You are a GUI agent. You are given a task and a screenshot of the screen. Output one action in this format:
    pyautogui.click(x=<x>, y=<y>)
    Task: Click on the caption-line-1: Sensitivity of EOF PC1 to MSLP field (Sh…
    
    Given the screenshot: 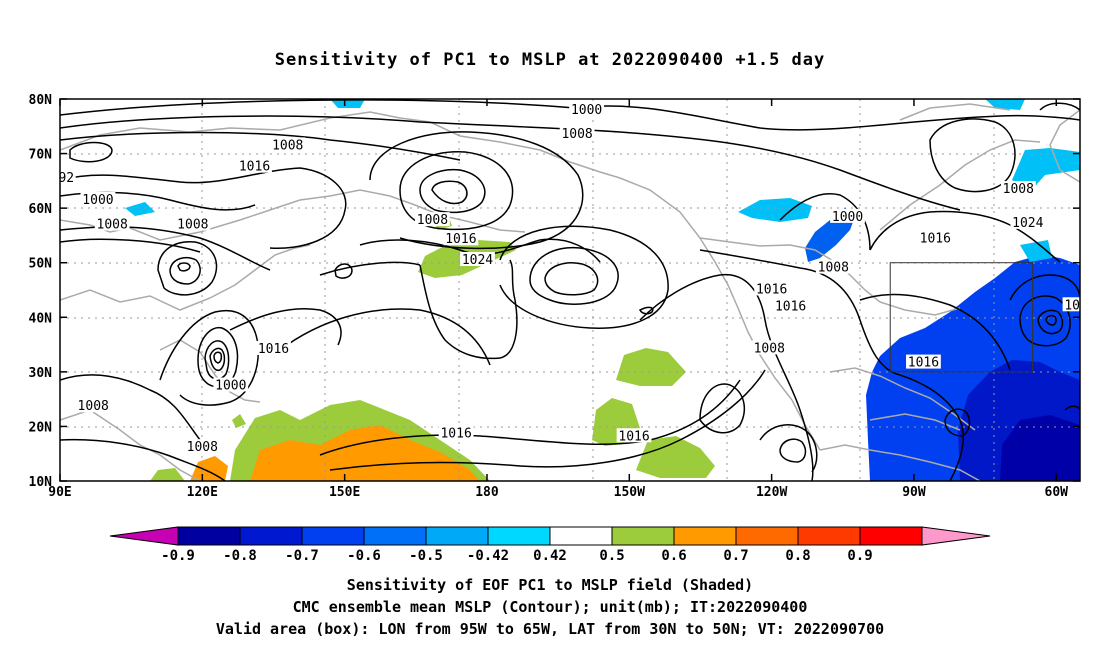 What is the action you would take?
    pyautogui.click(x=550, y=585)
    